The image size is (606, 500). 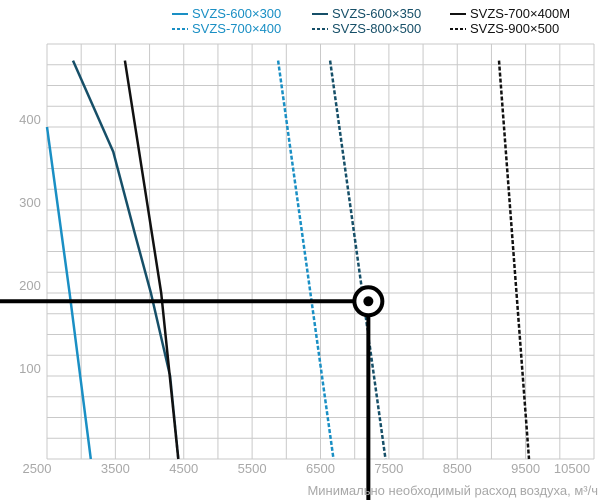 What do you see at coordinates (572, 468) in the screenshot?
I see `x-tick-label: 10500` at bounding box center [572, 468].